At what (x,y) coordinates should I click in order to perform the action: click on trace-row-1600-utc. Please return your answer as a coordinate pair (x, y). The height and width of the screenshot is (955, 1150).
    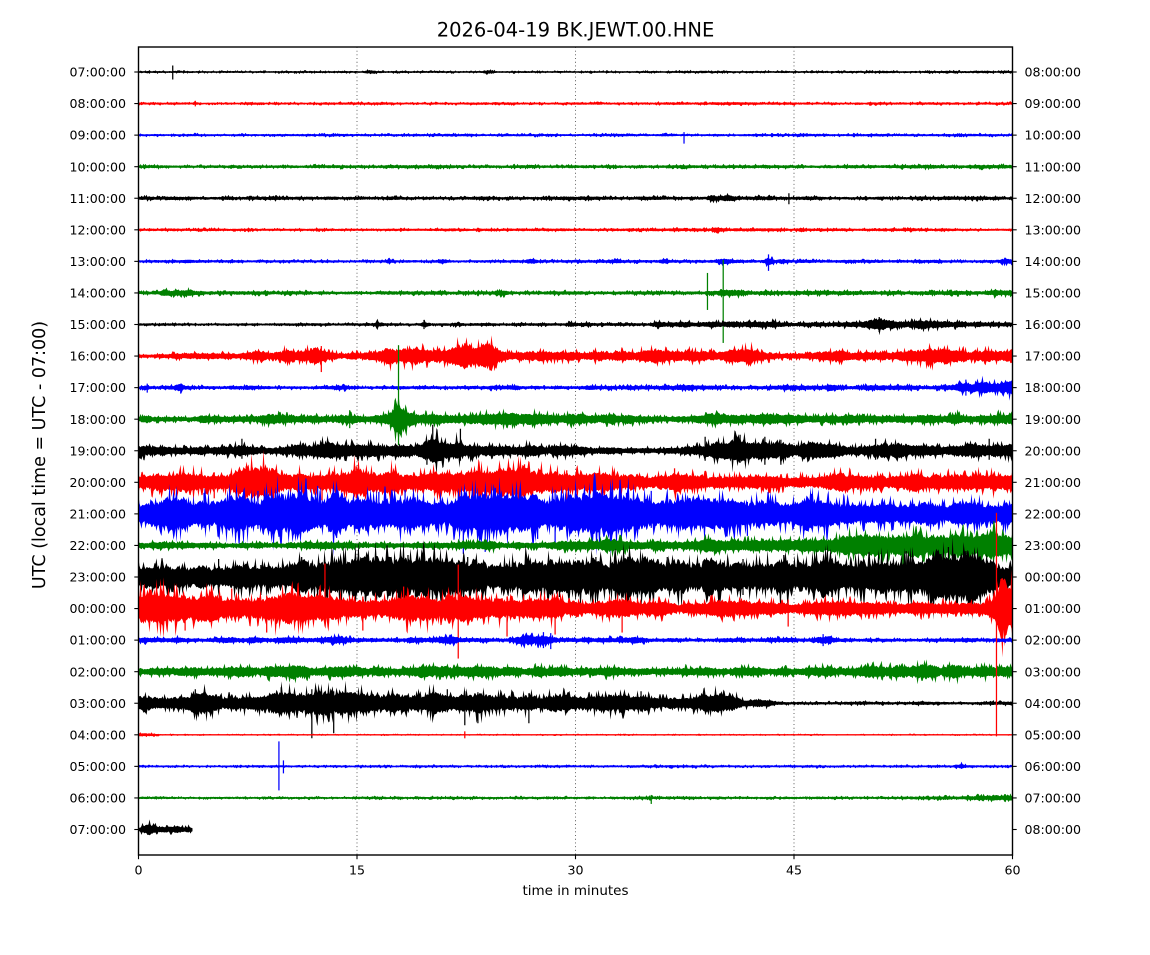
    Looking at the image, I should click on (575, 354).